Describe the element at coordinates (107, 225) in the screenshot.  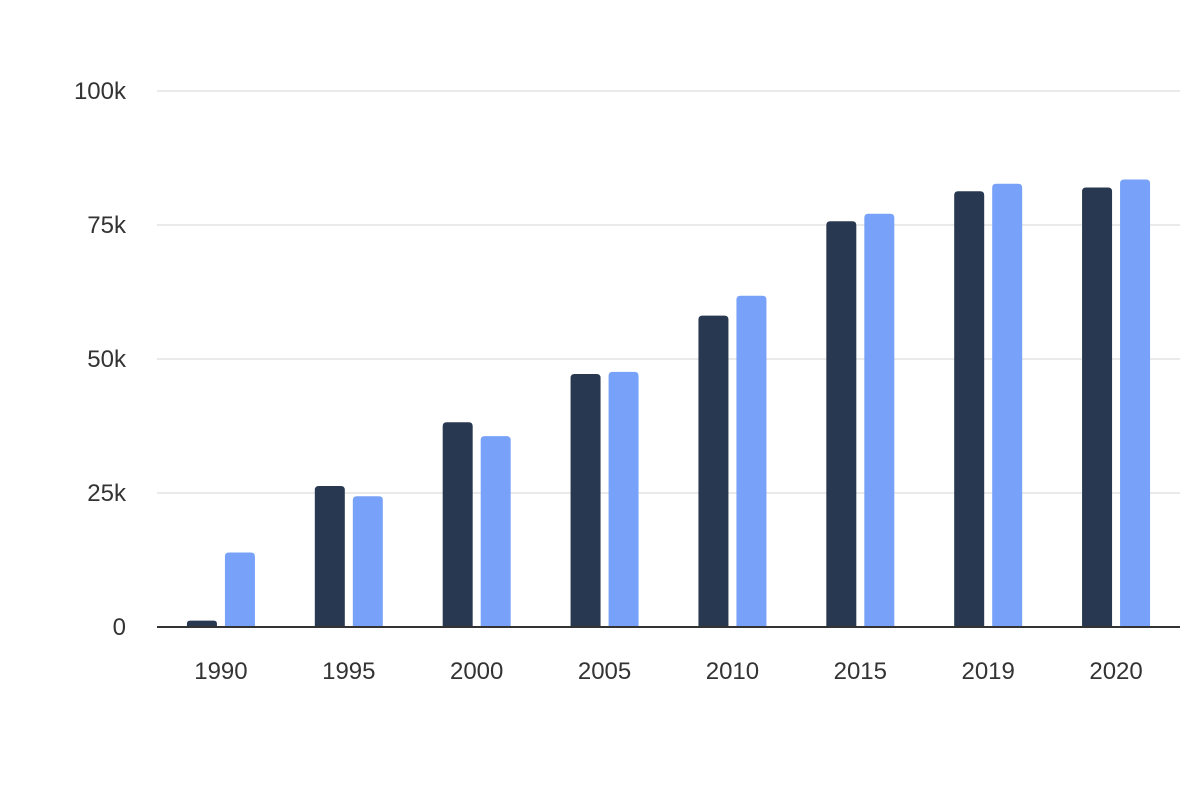
I see `y-tick-label: 75k` at that location.